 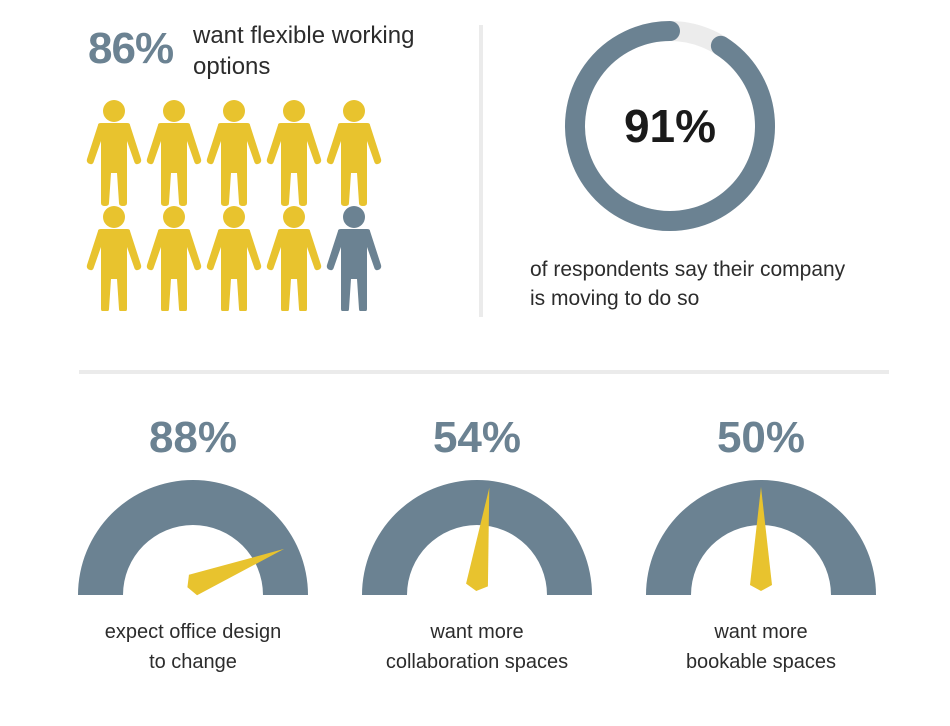 I want to click on horizontal-divider, so click(x=484, y=372).